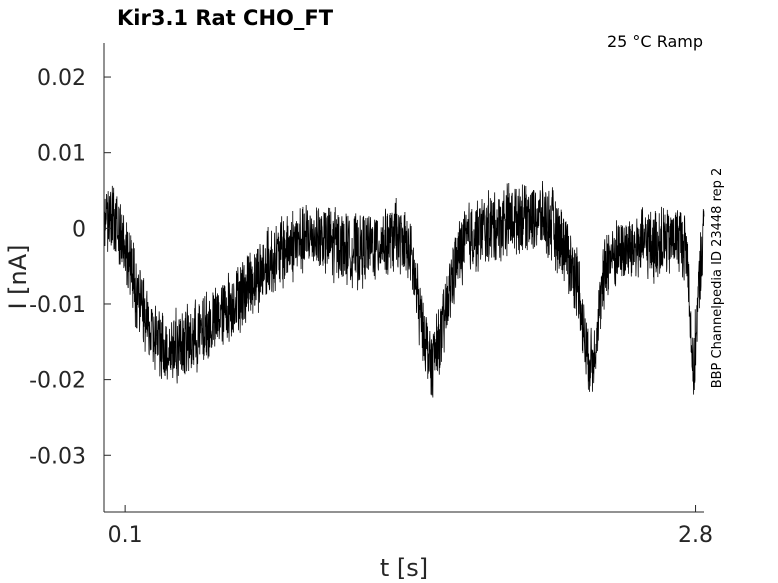 This screenshot has width=778, height=583. I want to click on y-tick-label: -0.01, so click(57, 305).